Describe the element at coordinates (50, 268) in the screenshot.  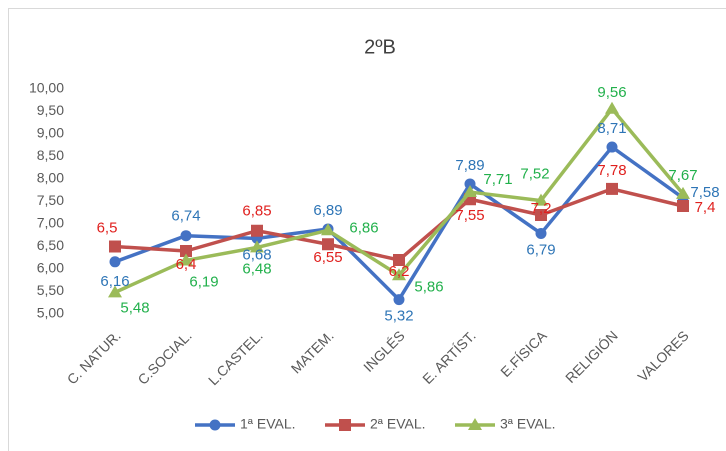
I see `y-tick-label: 6,00` at that location.